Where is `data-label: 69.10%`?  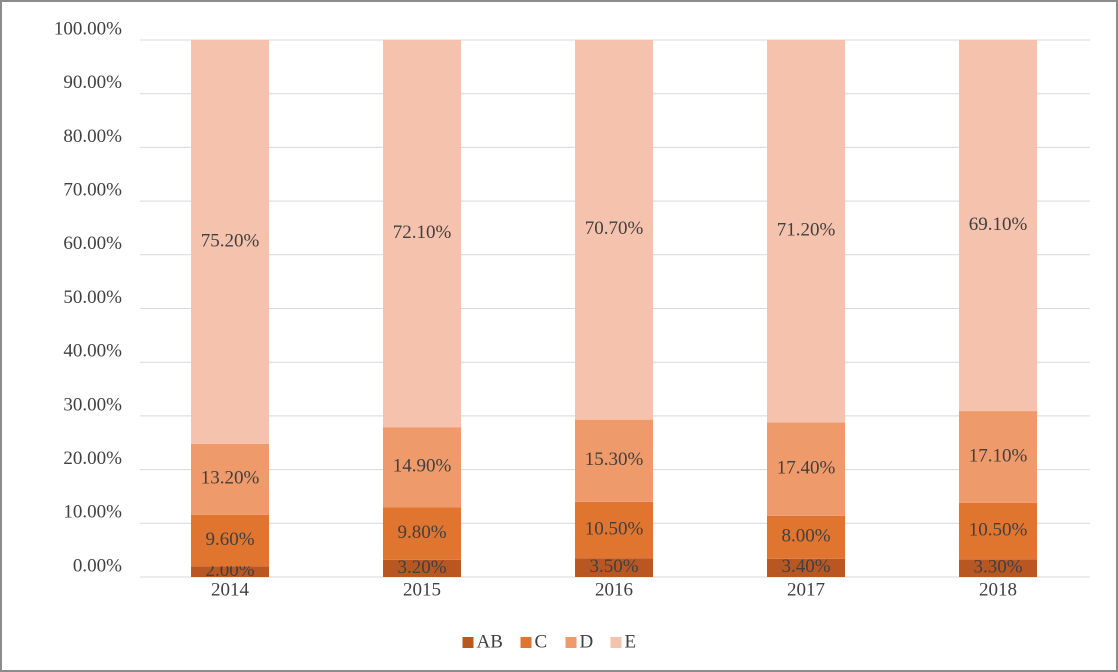
data-label: 69.10% is located at coordinates (998, 224).